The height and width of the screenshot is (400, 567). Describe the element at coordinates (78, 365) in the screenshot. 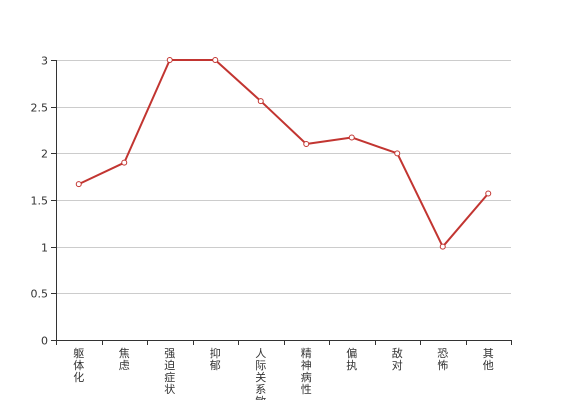

I see `x-category-label-0: 躯体化` at that location.